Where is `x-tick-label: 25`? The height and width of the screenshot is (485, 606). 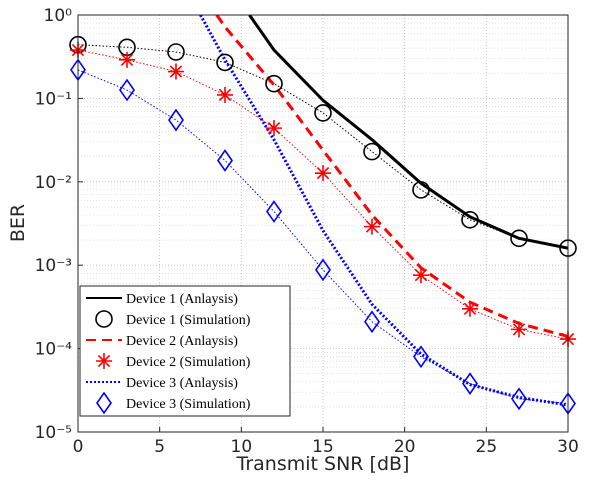
x-tick-label: 25 is located at coordinates (487, 447).